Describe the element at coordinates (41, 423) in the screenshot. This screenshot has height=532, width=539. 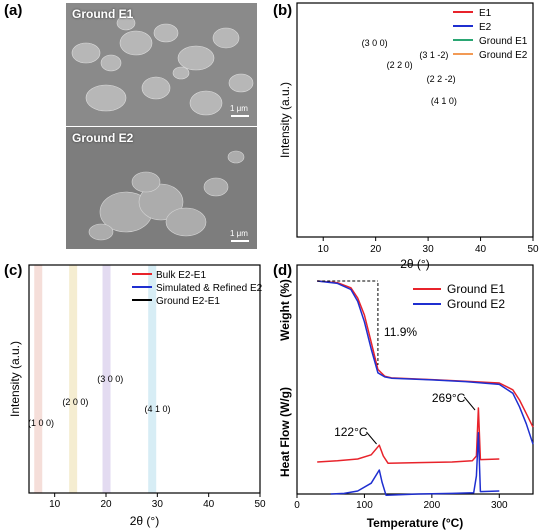
I see `annotation-c: (1 0 0)` at that location.